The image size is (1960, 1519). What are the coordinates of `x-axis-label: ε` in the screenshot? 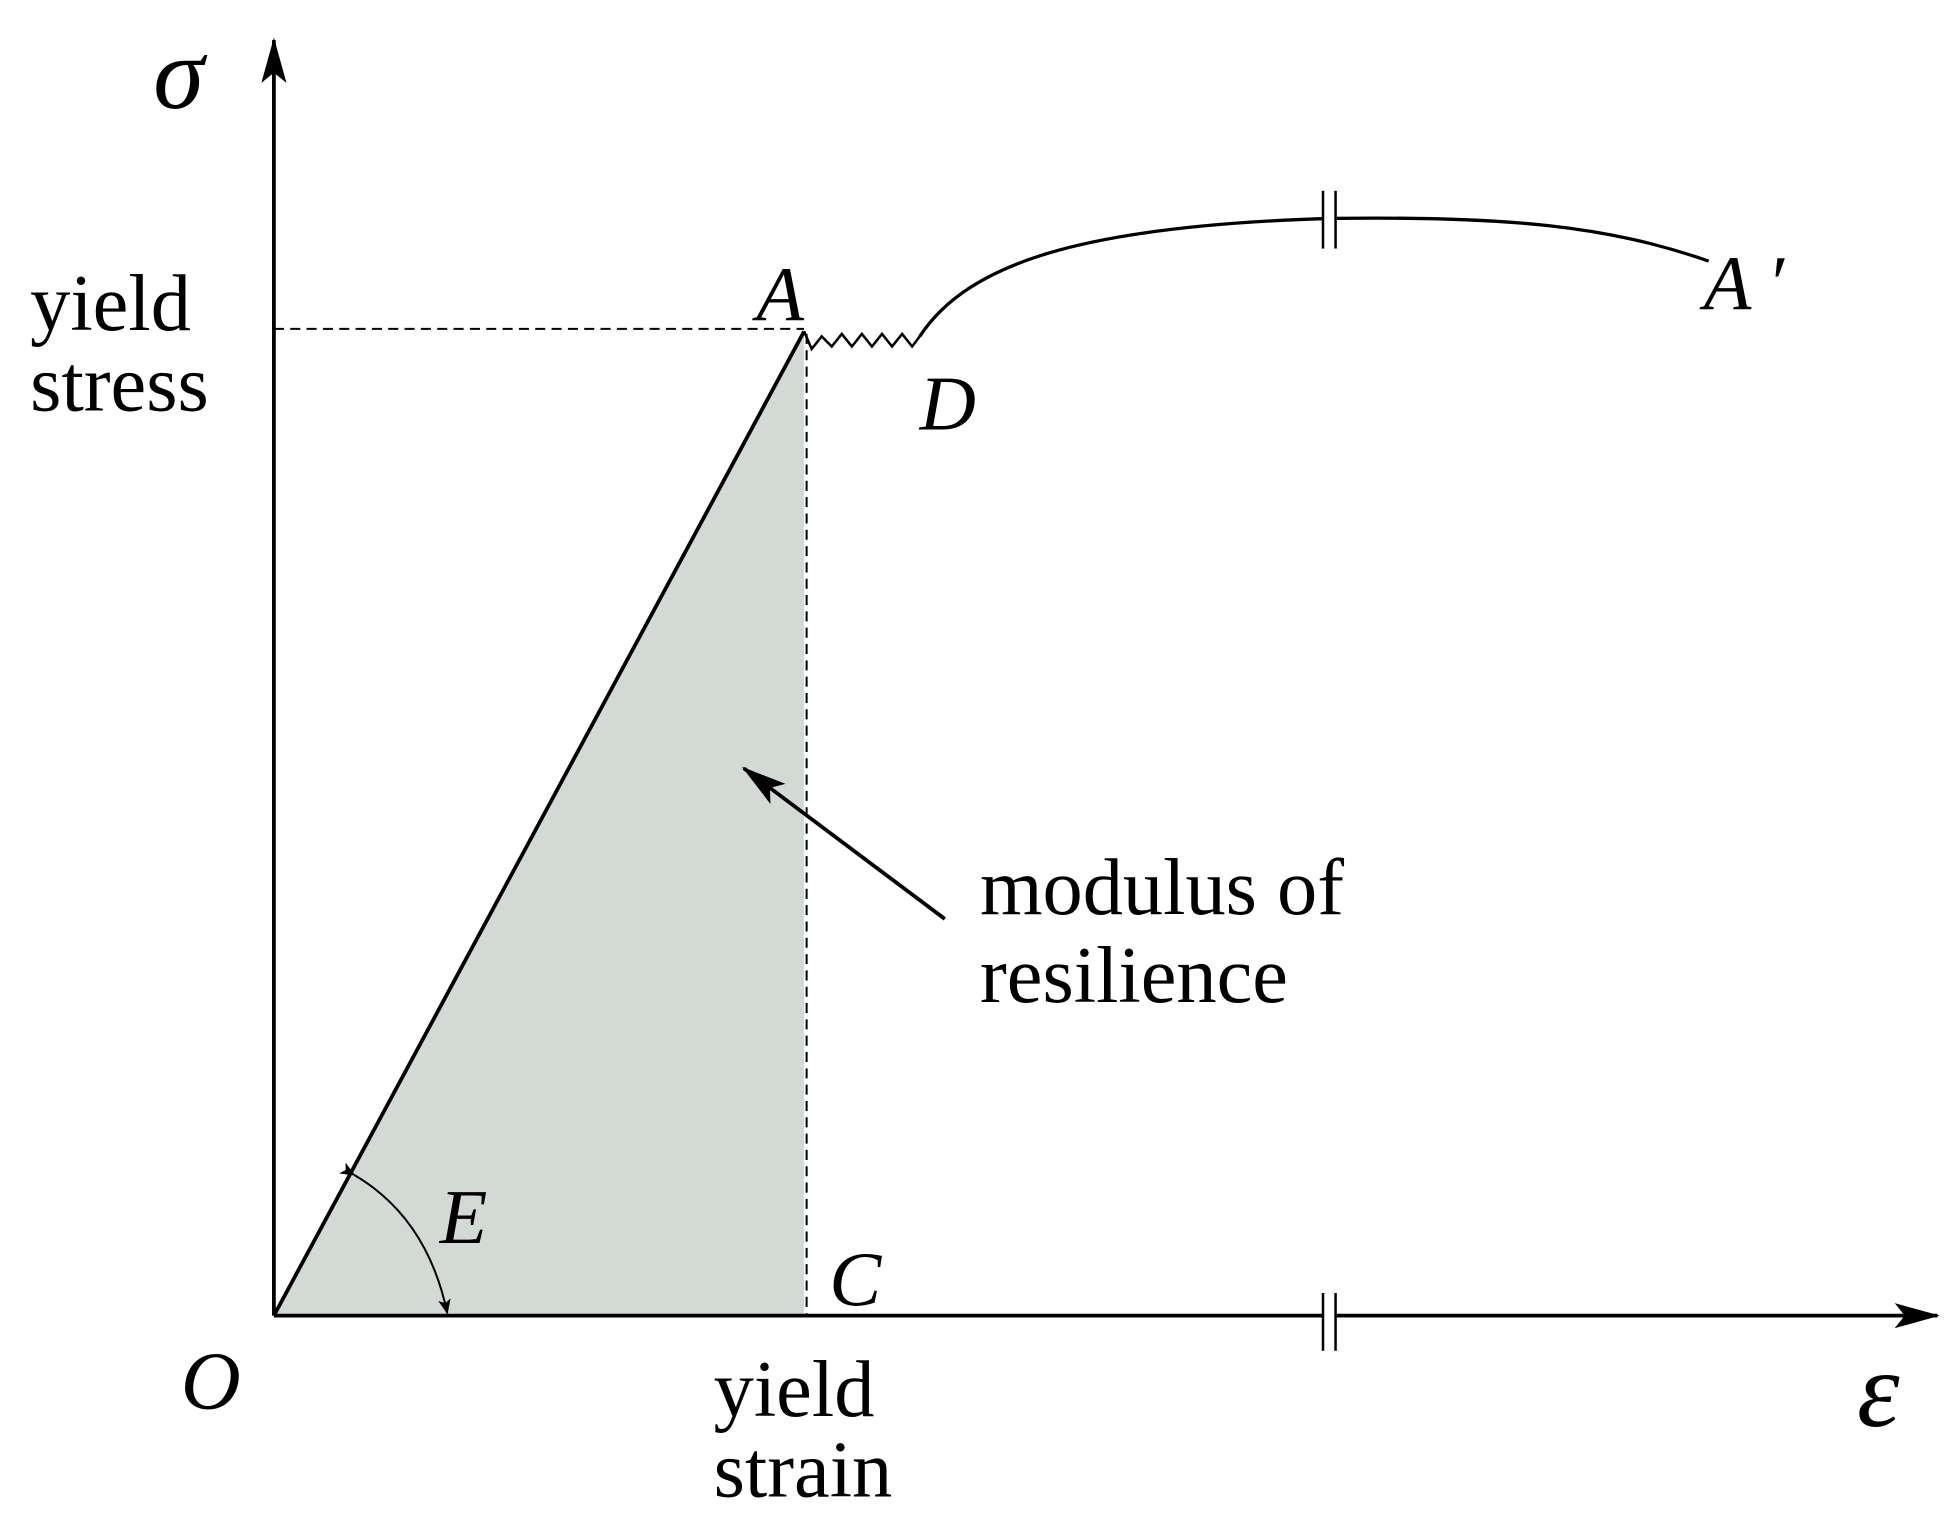 It's located at (1878, 1390).